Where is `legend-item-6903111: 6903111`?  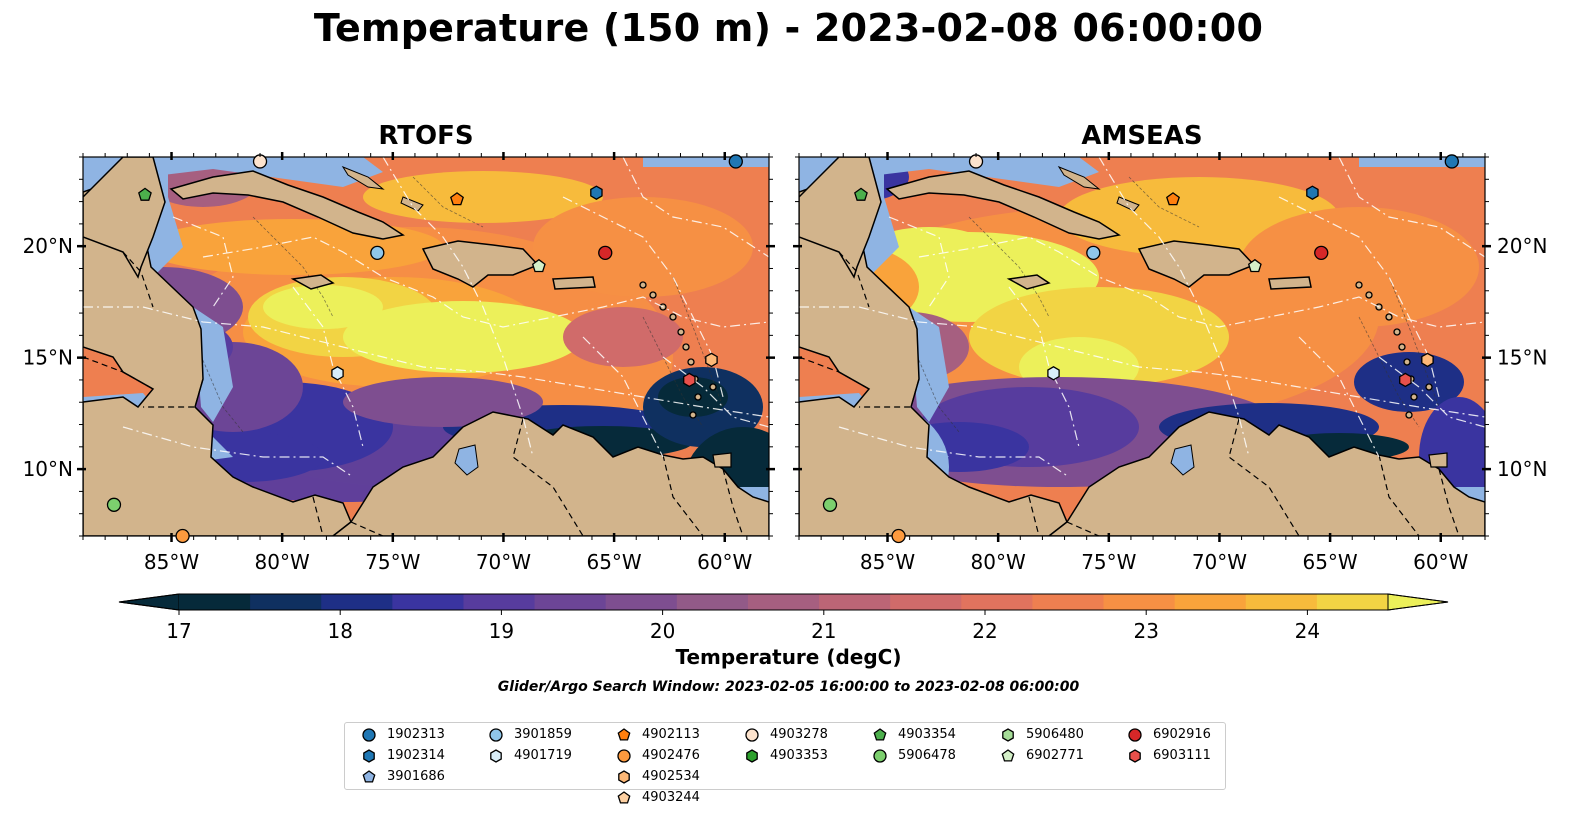 legend-item-6903111: 6903111 is located at coordinates (1169, 756).